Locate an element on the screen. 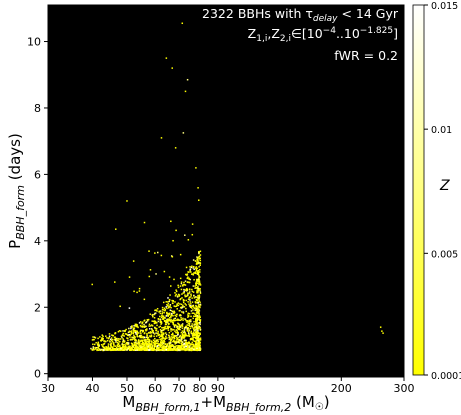  colorbar-label: Z is located at coordinates (444, 186).